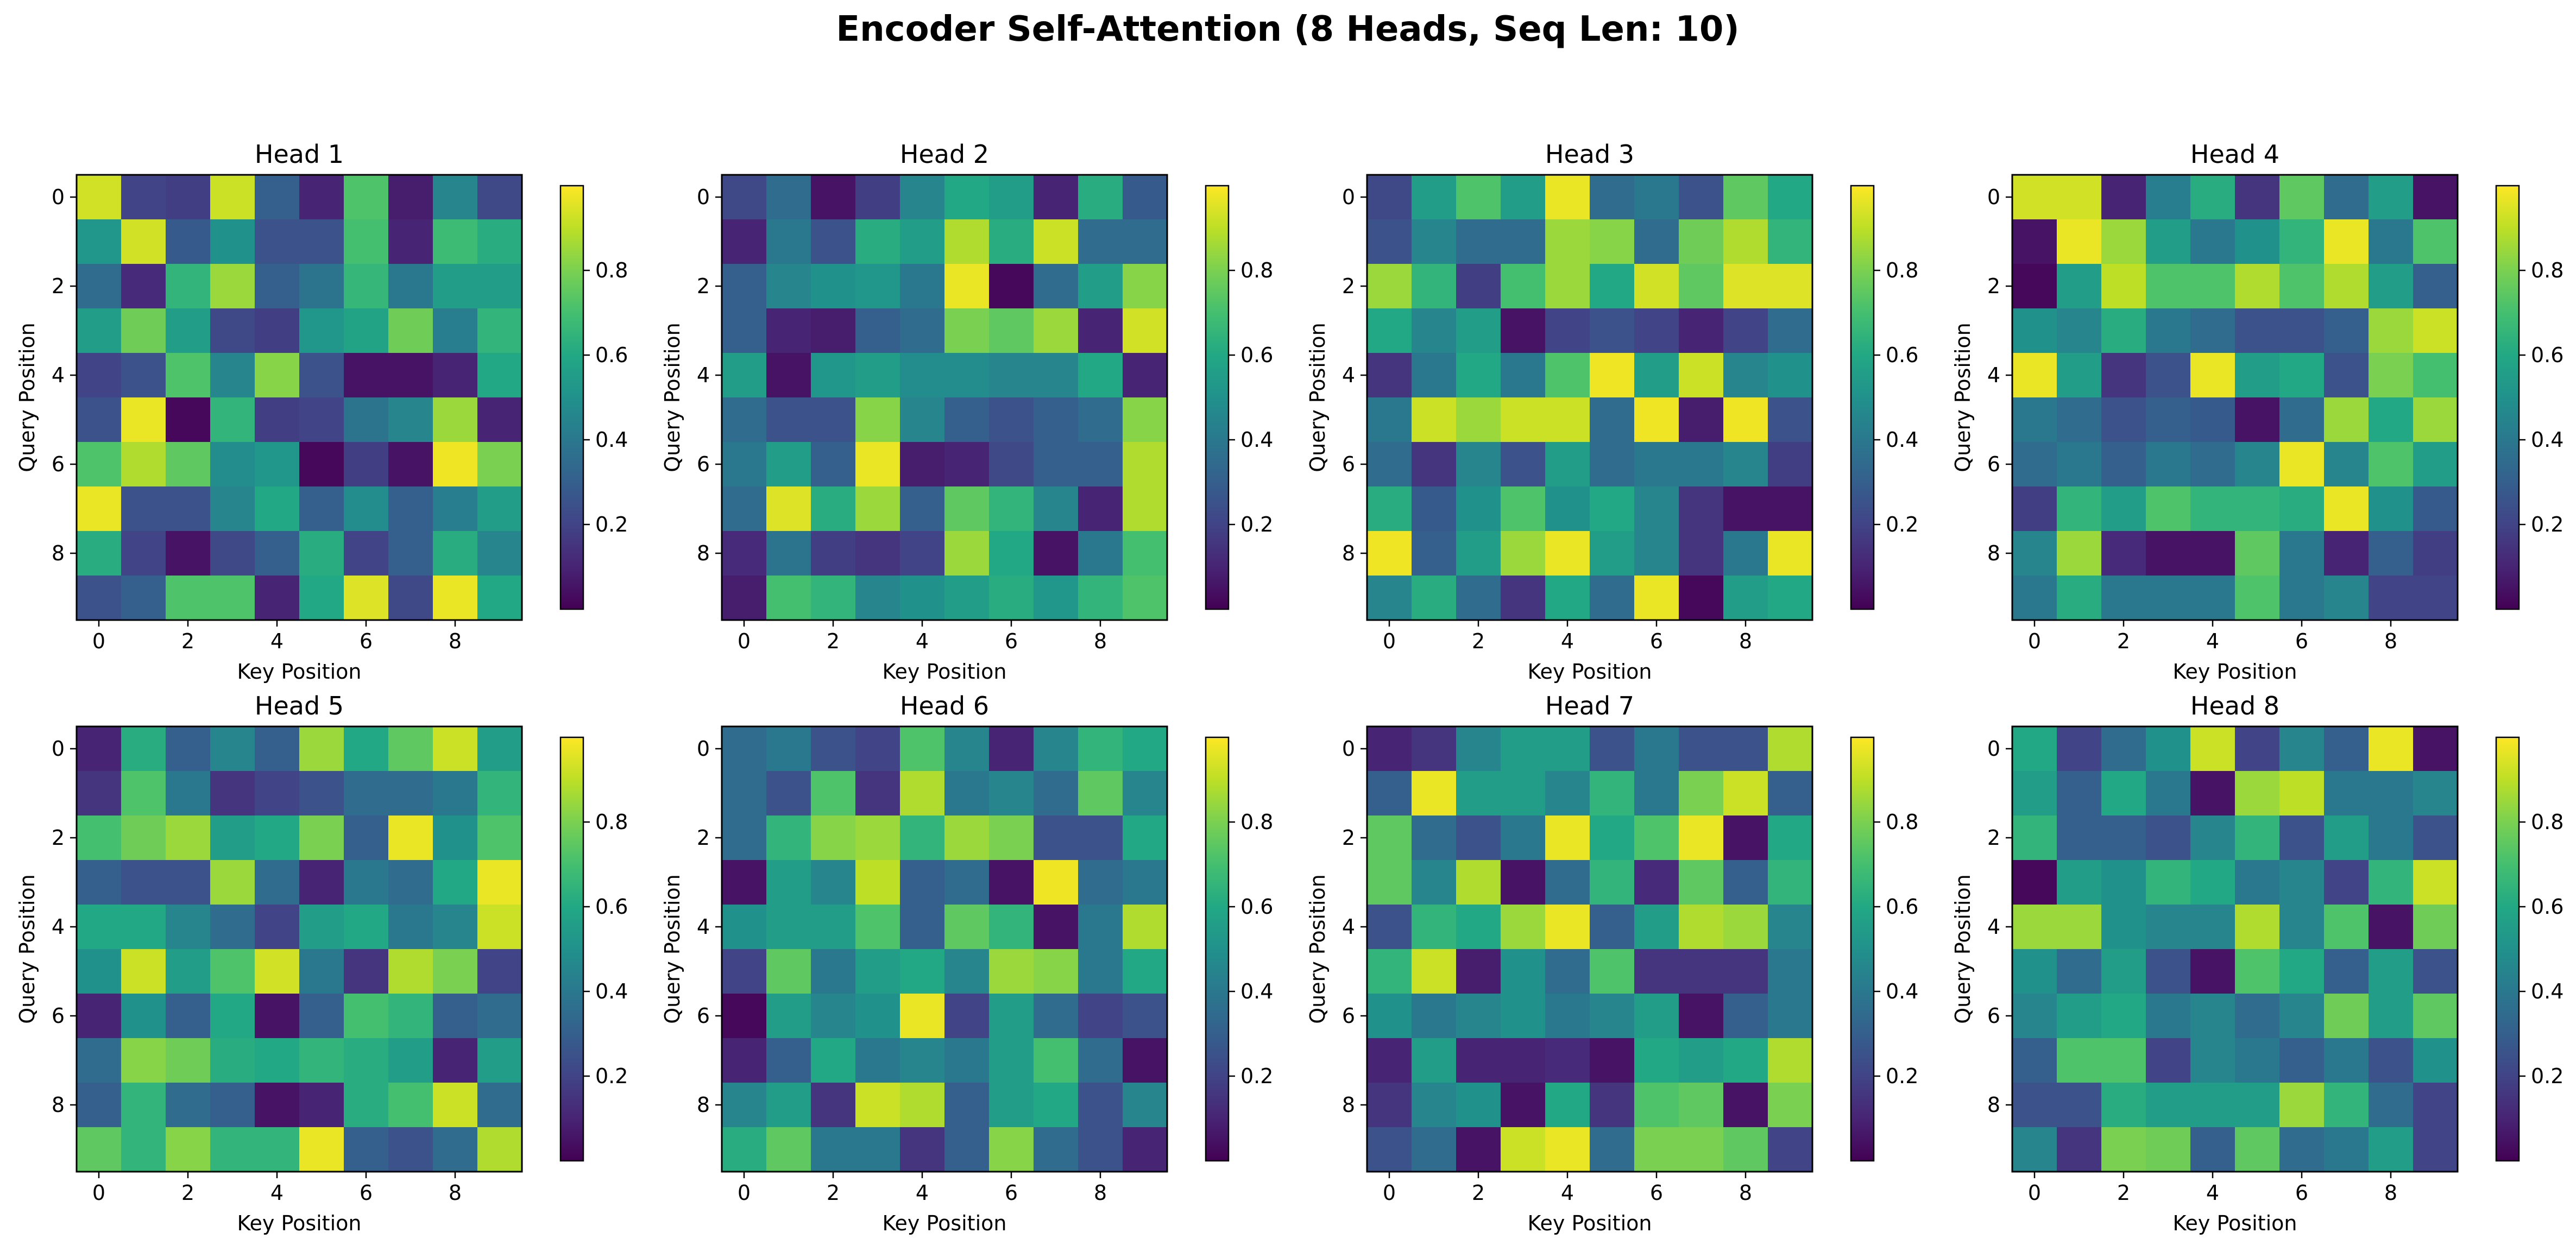  What do you see at coordinates (1349, 464) in the screenshot?
I see `y-tick-label: 6` at bounding box center [1349, 464].